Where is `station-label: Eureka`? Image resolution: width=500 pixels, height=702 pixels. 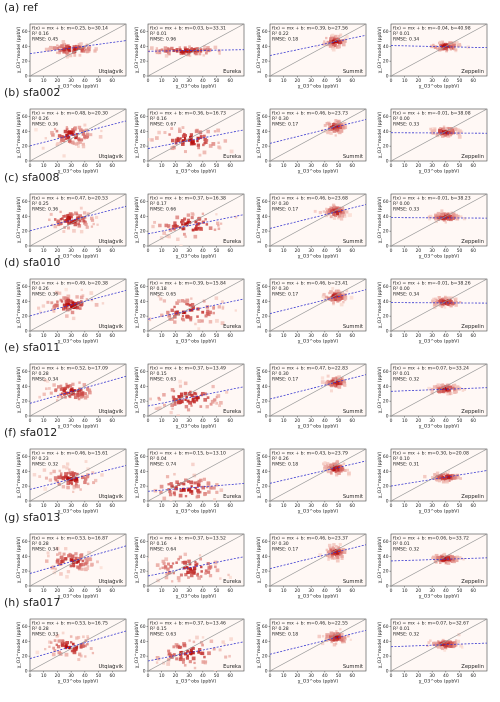
station-label: Eureka is located at coordinates (232, 582).